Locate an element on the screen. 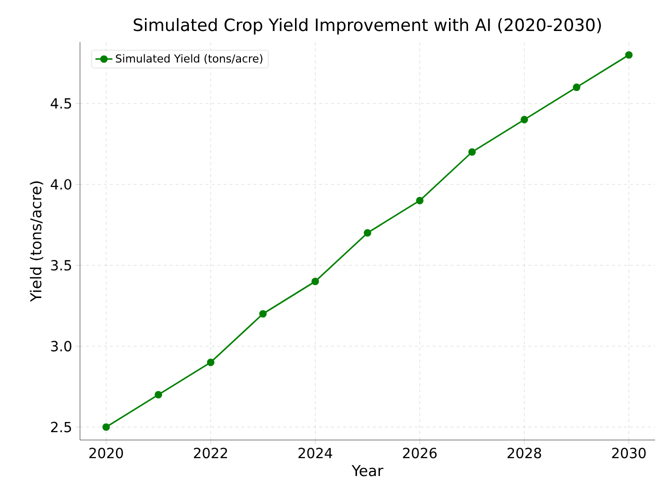  x-axis-title: Year is located at coordinates (368, 470).